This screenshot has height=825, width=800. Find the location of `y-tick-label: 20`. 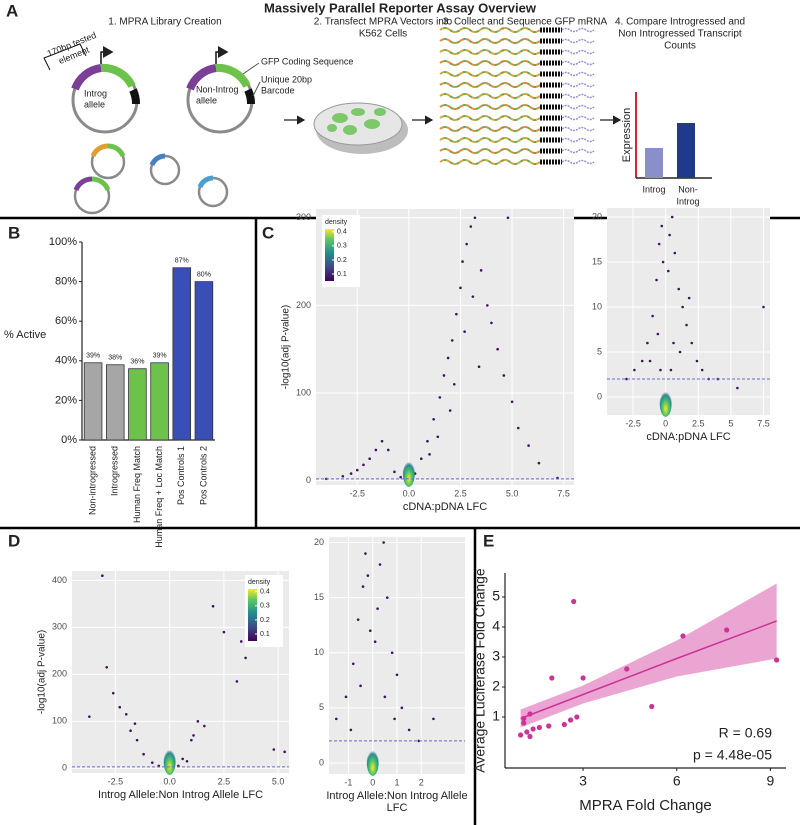

y-tick-label: 20 is located at coordinates (597, 216).